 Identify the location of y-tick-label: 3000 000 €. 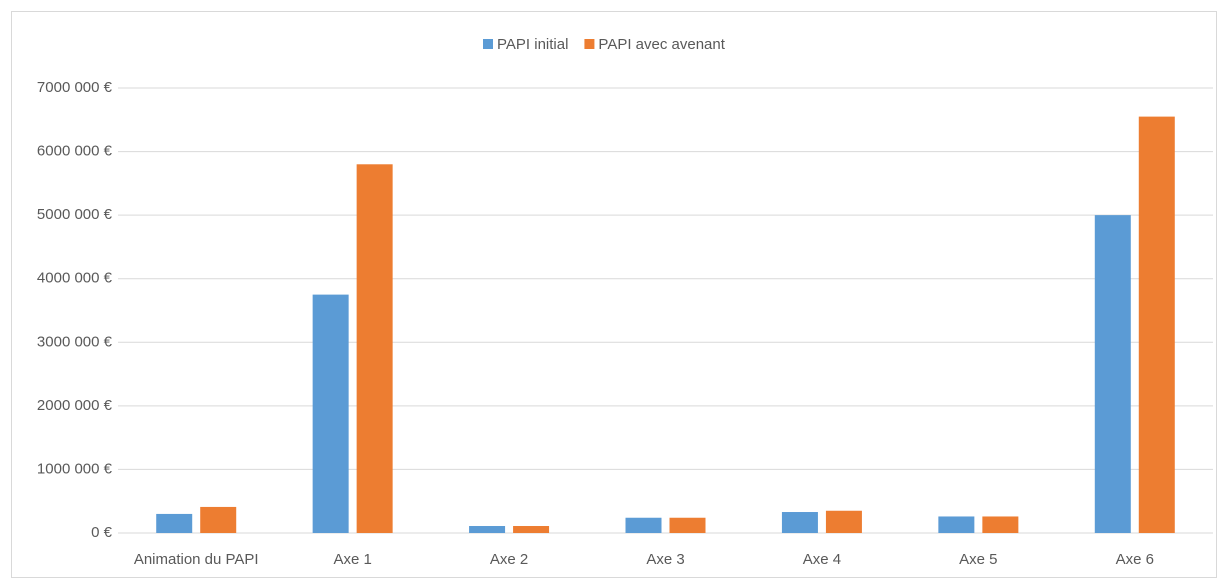
(75, 341).